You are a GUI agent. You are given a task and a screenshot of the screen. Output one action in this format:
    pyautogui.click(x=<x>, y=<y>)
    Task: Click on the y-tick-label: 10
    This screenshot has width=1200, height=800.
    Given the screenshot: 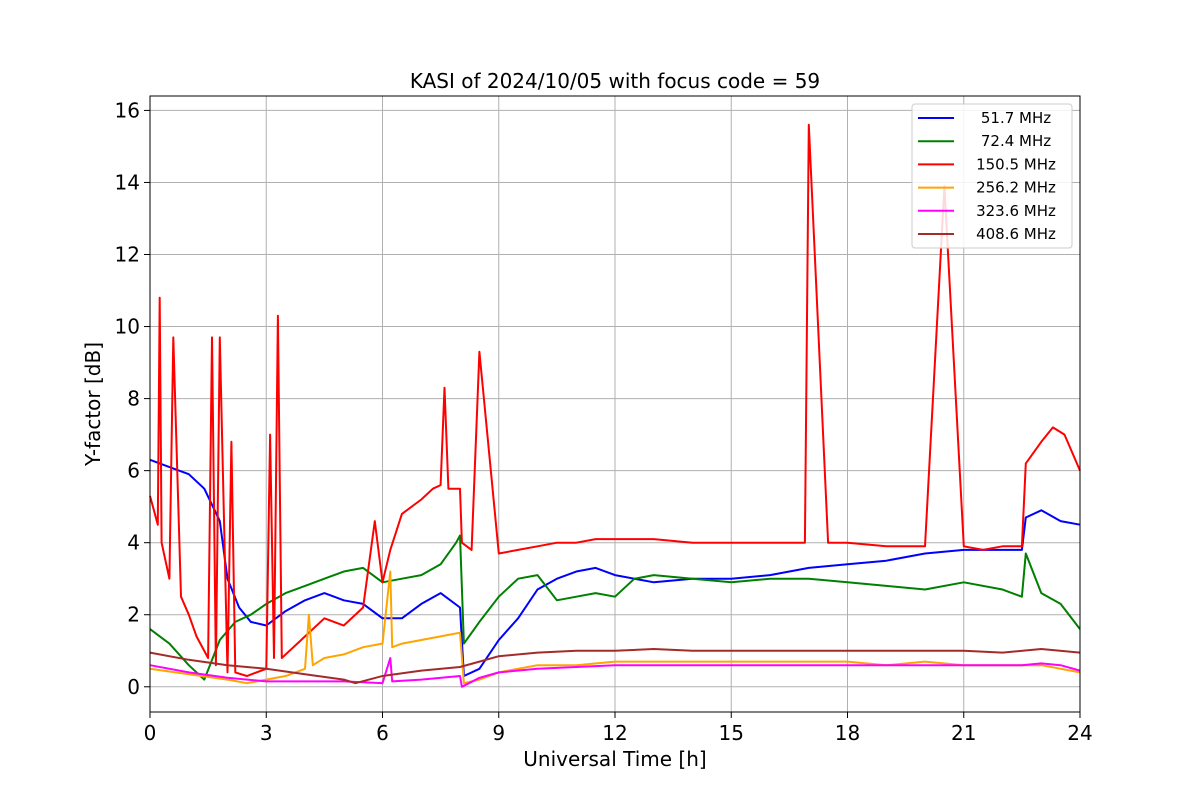 What is the action you would take?
    pyautogui.click(x=127, y=327)
    